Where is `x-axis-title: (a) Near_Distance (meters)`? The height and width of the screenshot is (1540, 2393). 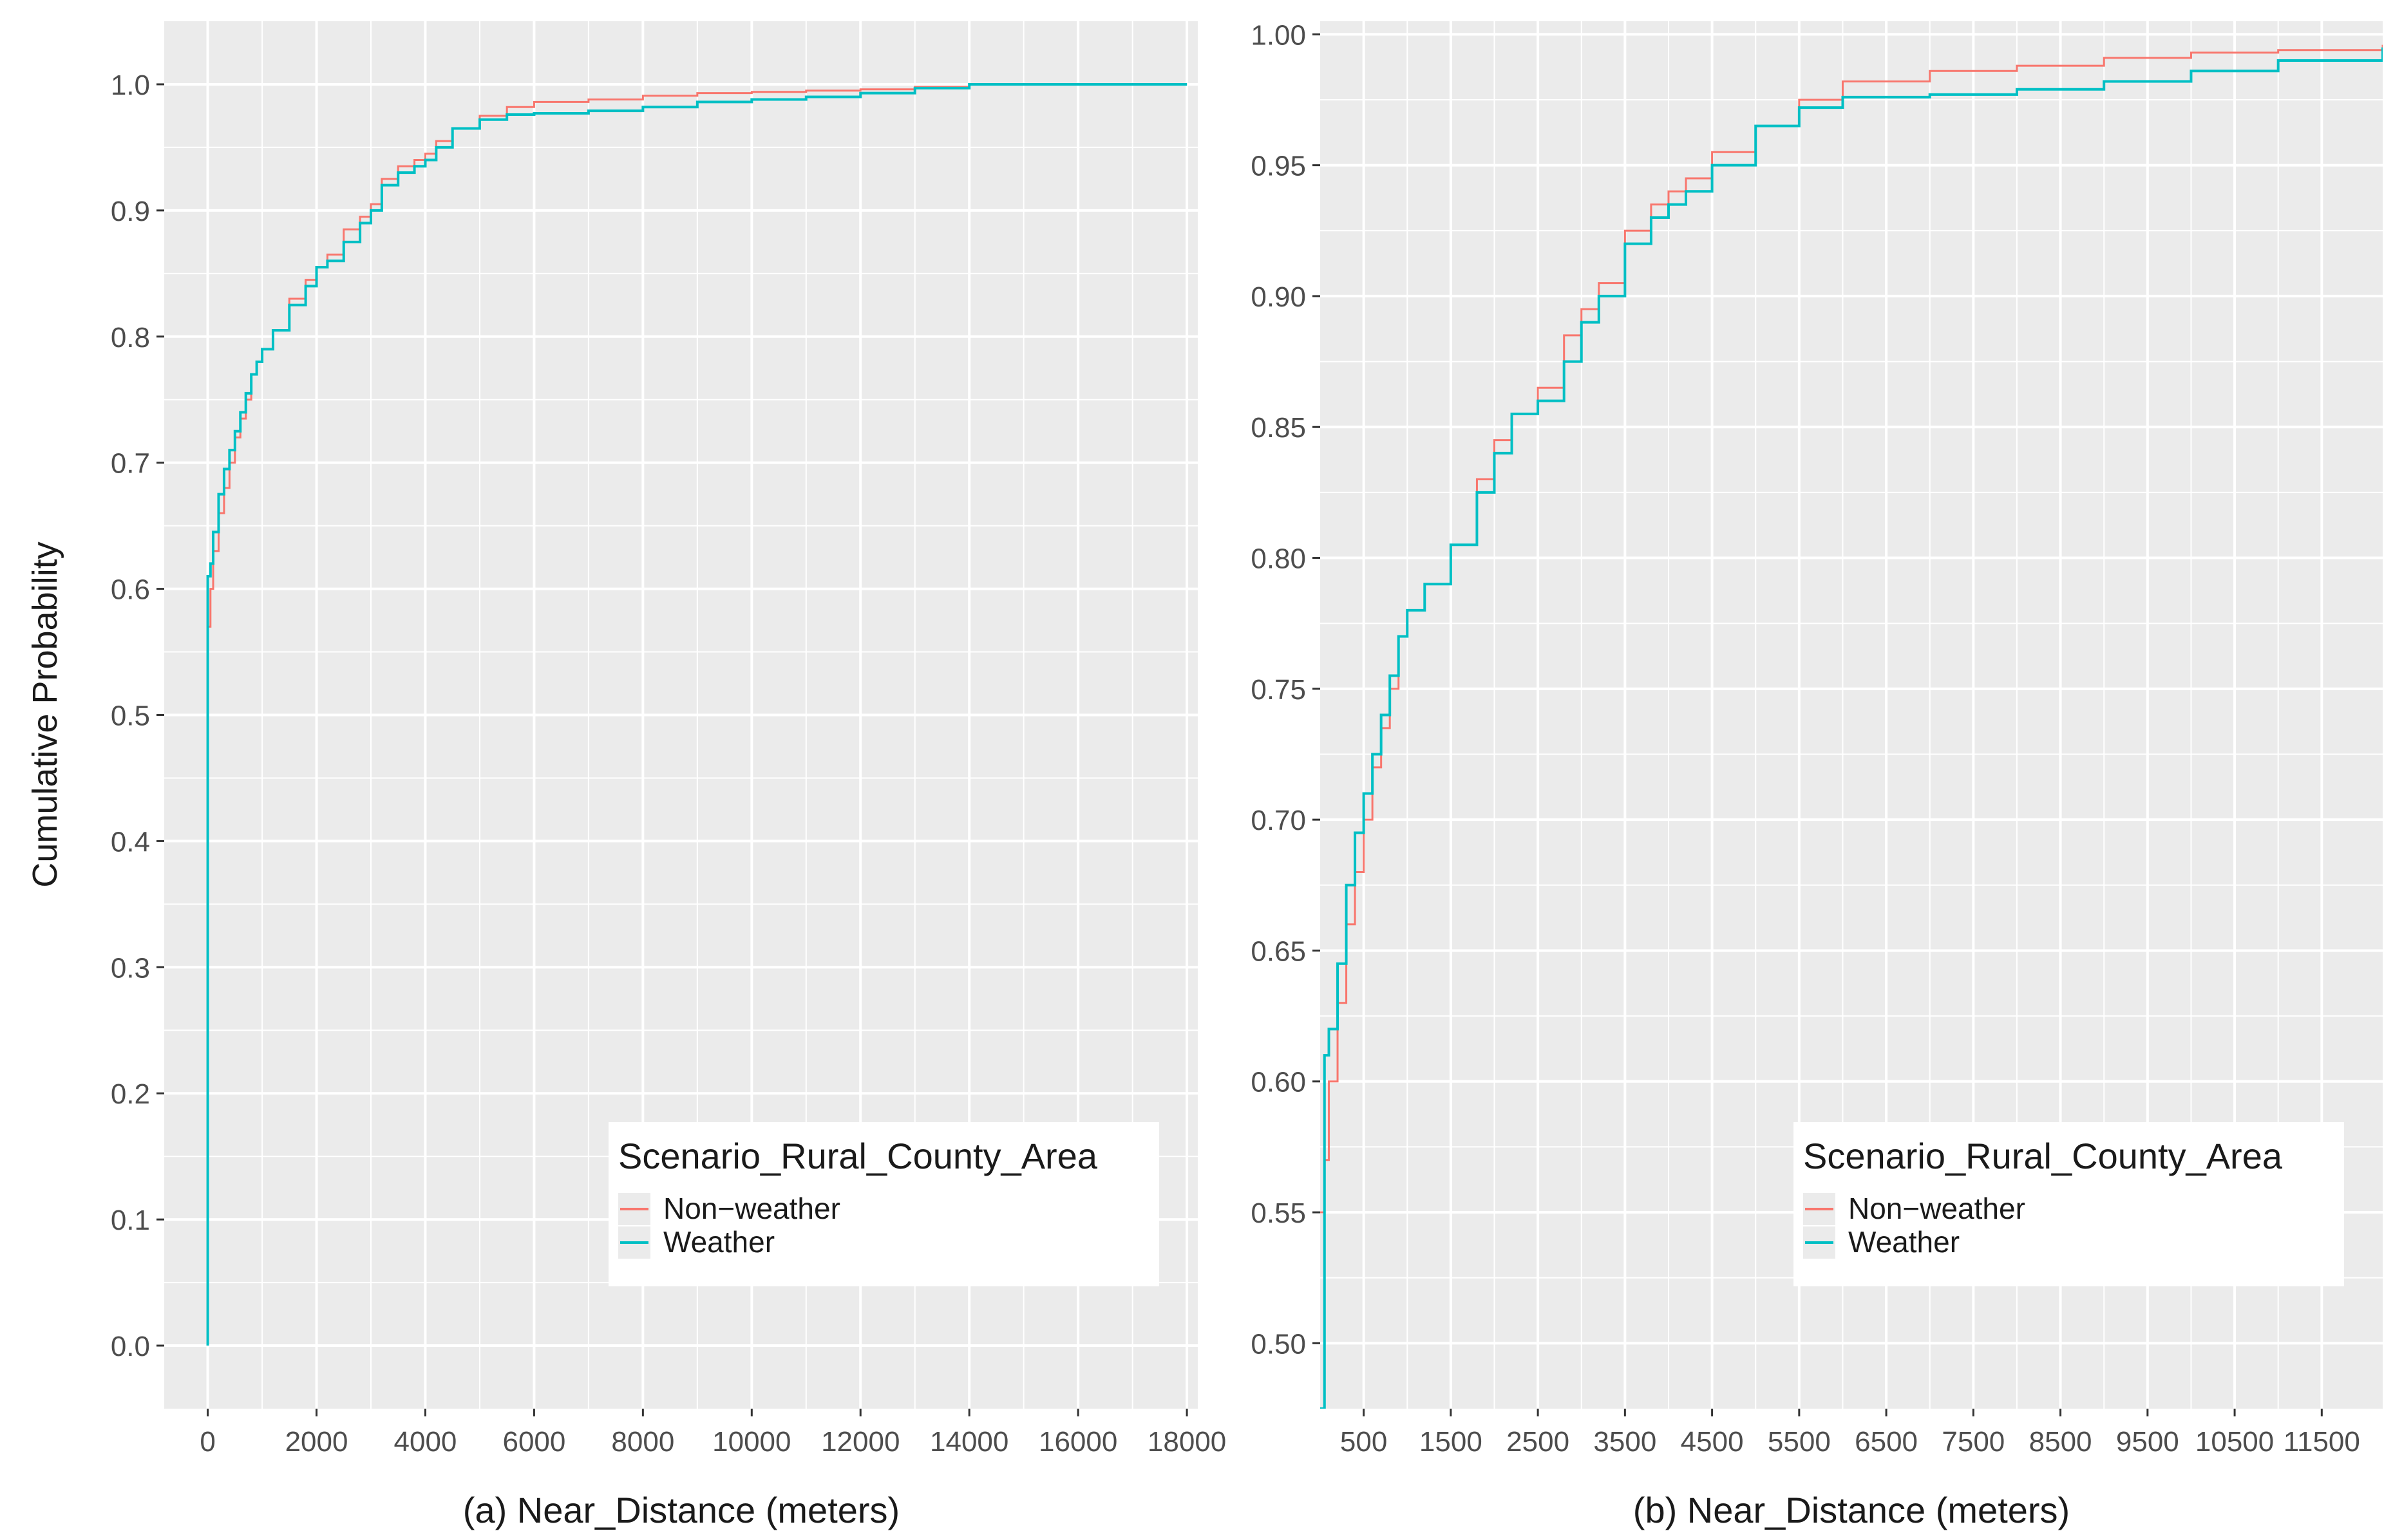
x-axis-title: (a) Near_Distance (meters) is located at coordinates (681, 1510).